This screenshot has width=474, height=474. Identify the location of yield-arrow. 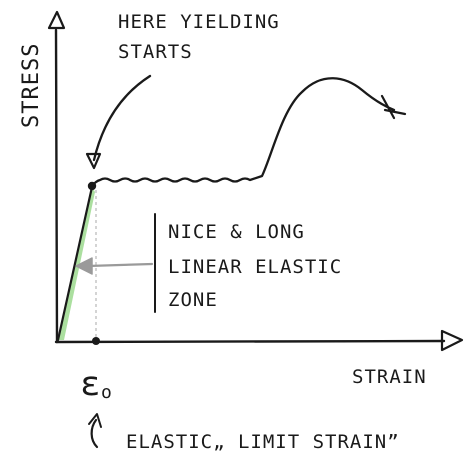
(118, 122).